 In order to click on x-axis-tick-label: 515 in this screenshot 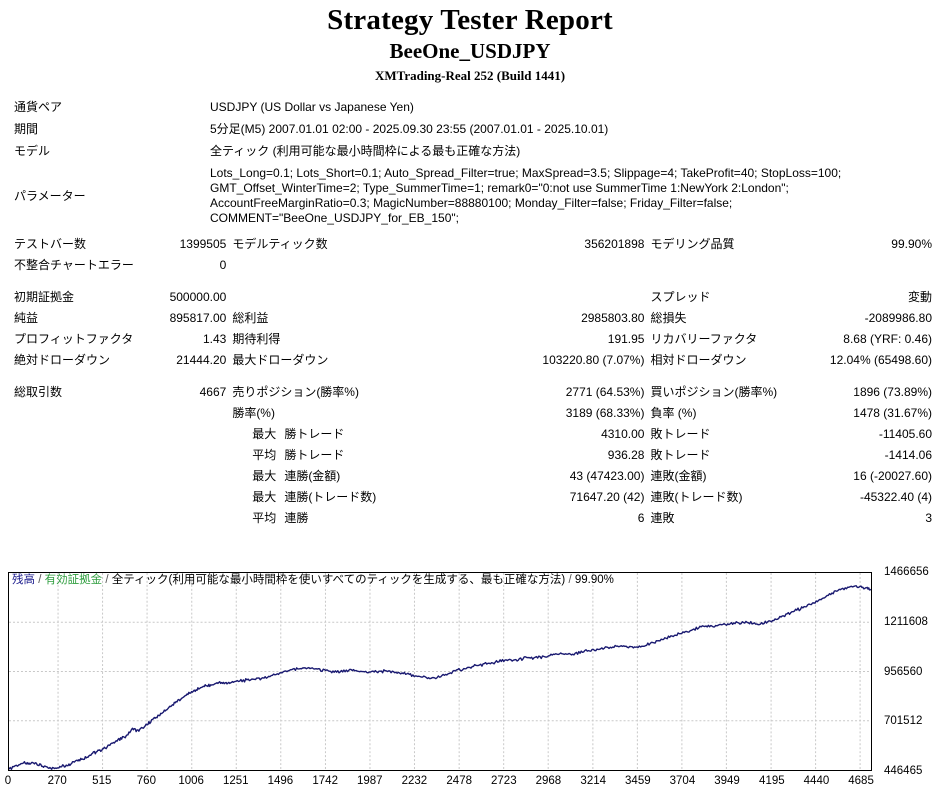, I will do `click(102, 781)`.